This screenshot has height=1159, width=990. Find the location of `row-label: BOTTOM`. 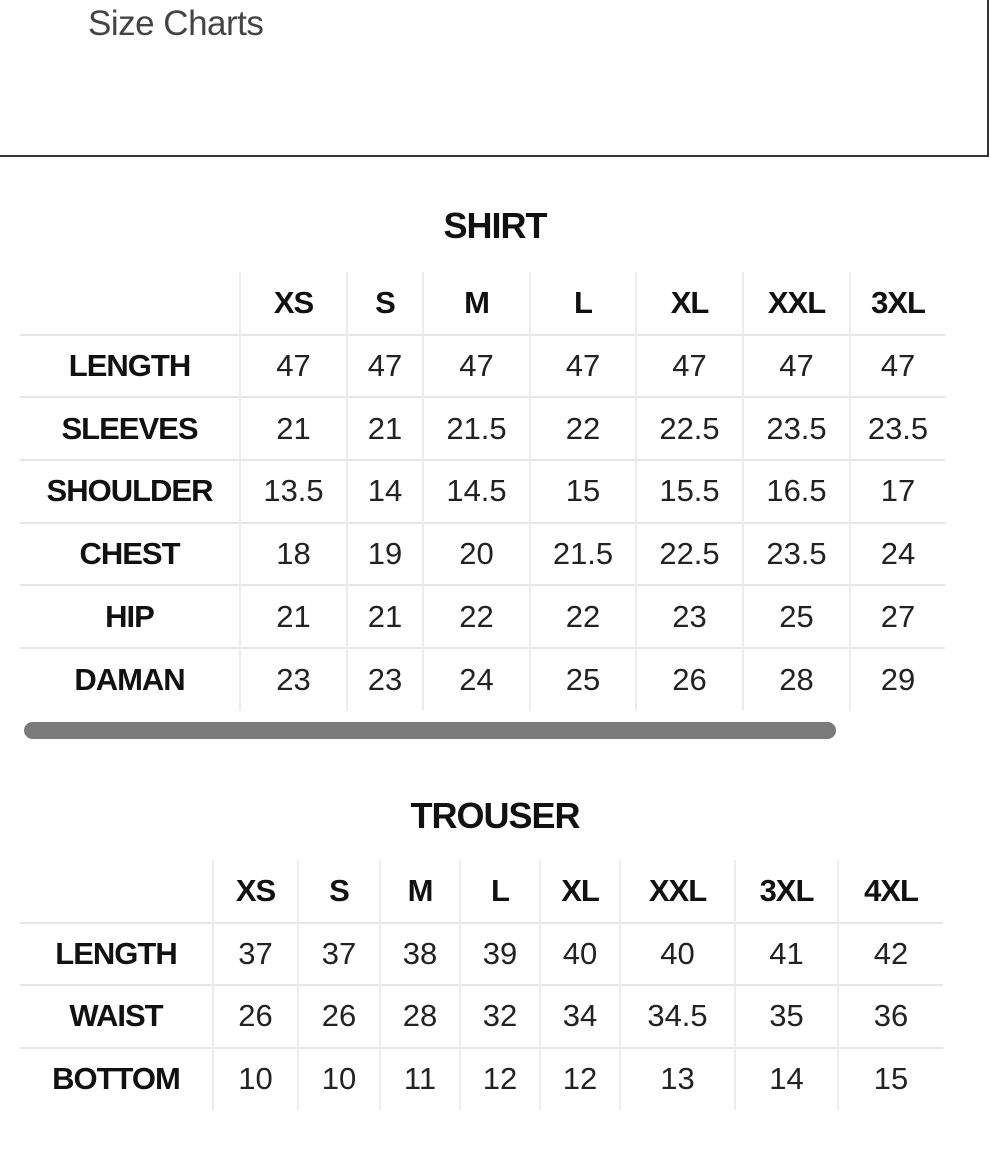

row-label: BOTTOM is located at coordinates (116, 1078).